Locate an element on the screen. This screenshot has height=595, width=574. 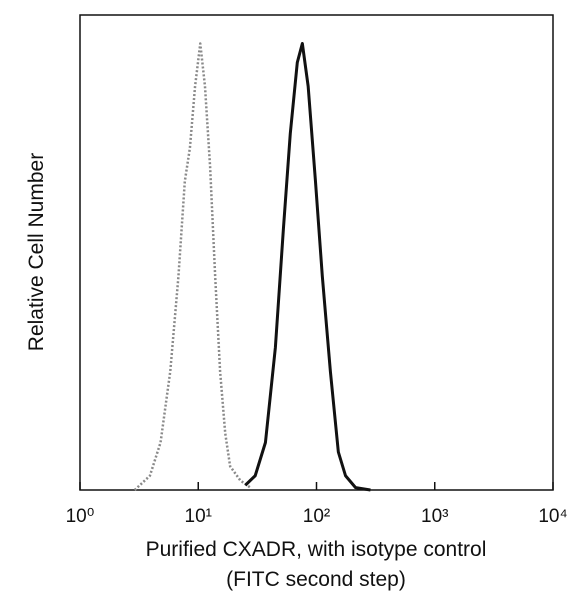
x-tick-label: 10⁴ is located at coordinates (552, 516).